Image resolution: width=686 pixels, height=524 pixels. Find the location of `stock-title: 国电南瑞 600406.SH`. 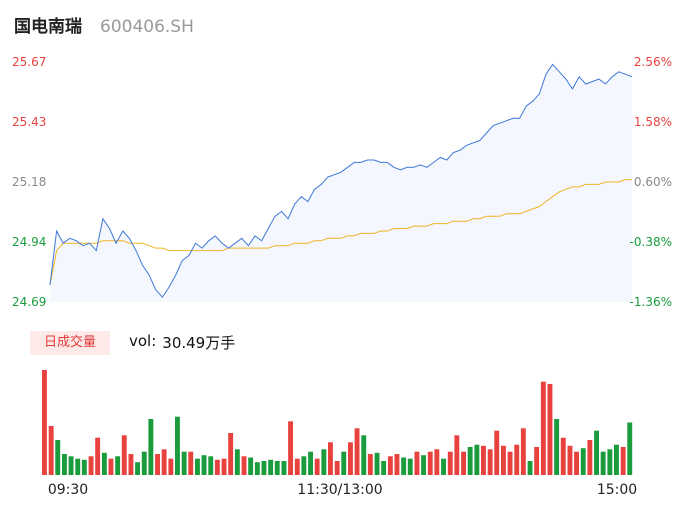

stock-title: 国电南瑞 600406.SH is located at coordinates (104, 25).